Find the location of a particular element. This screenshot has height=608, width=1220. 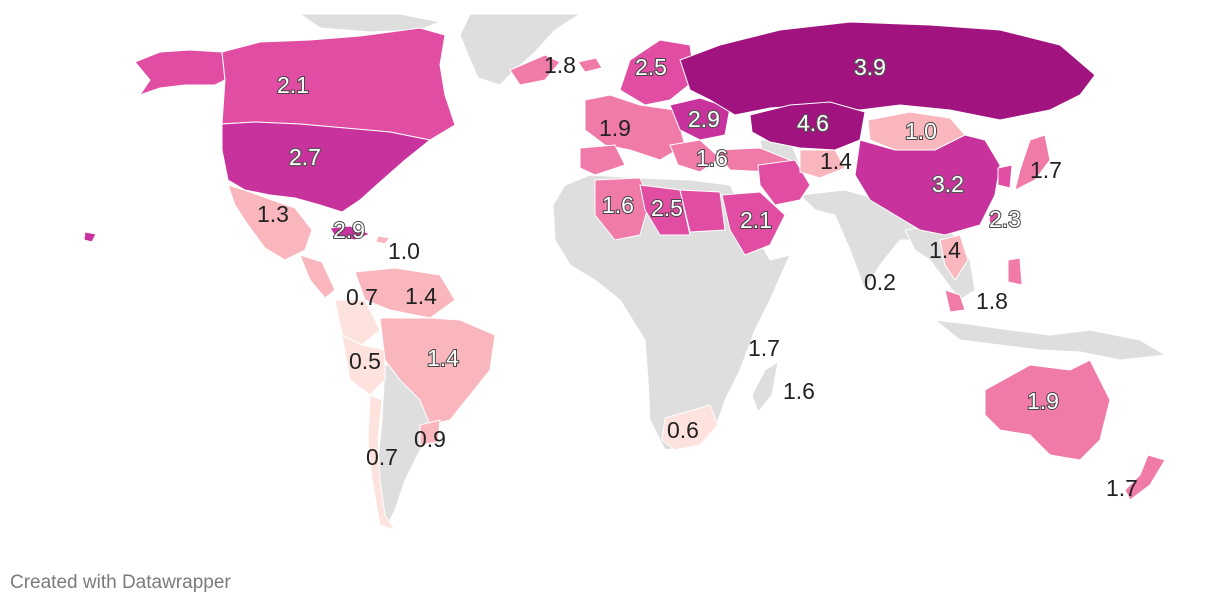

value-label-china: 3.2 is located at coordinates (948, 184).